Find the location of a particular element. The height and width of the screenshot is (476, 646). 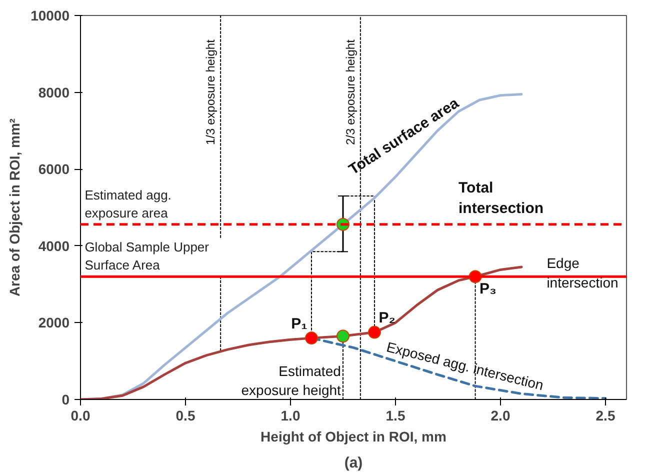

text: (a) is located at coordinates (353, 463).